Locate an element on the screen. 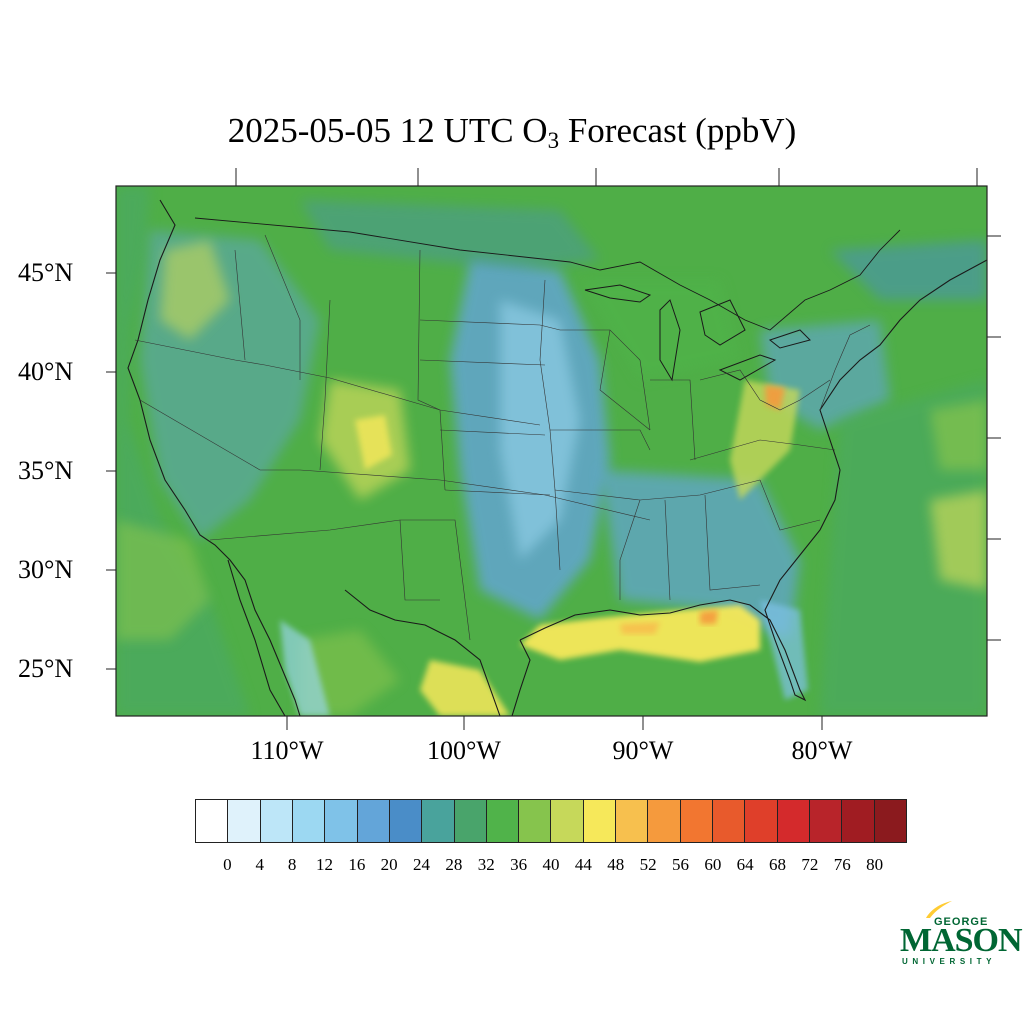 This screenshot has width=1024, height=1024. title-suffix: Forecast (ppbV) is located at coordinates (678, 130).